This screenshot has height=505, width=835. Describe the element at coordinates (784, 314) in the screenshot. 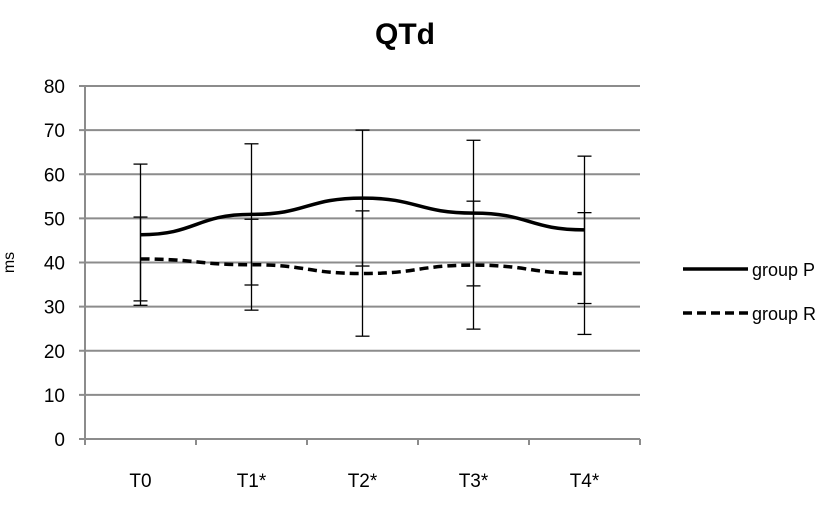

I see `legend-label: group R` at that location.